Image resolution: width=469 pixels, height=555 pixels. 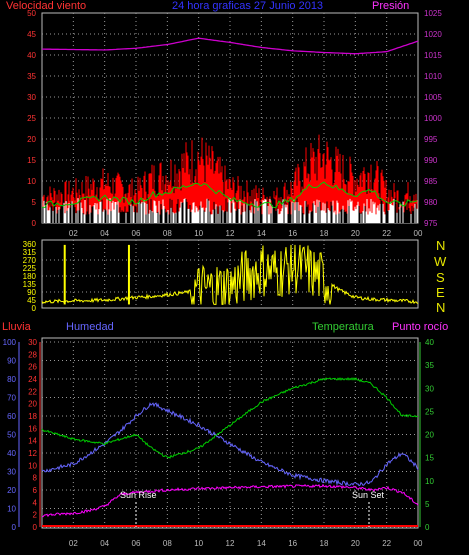 What do you see at coordinates (30, 252) in the screenshot?
I see `dir-y-tick: 315` at bounding box center [30, 252].